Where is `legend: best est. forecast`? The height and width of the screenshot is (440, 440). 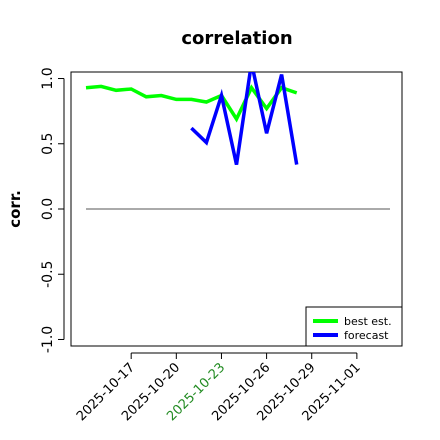
legend: best est. forecast is located at coordinates (354, 326).